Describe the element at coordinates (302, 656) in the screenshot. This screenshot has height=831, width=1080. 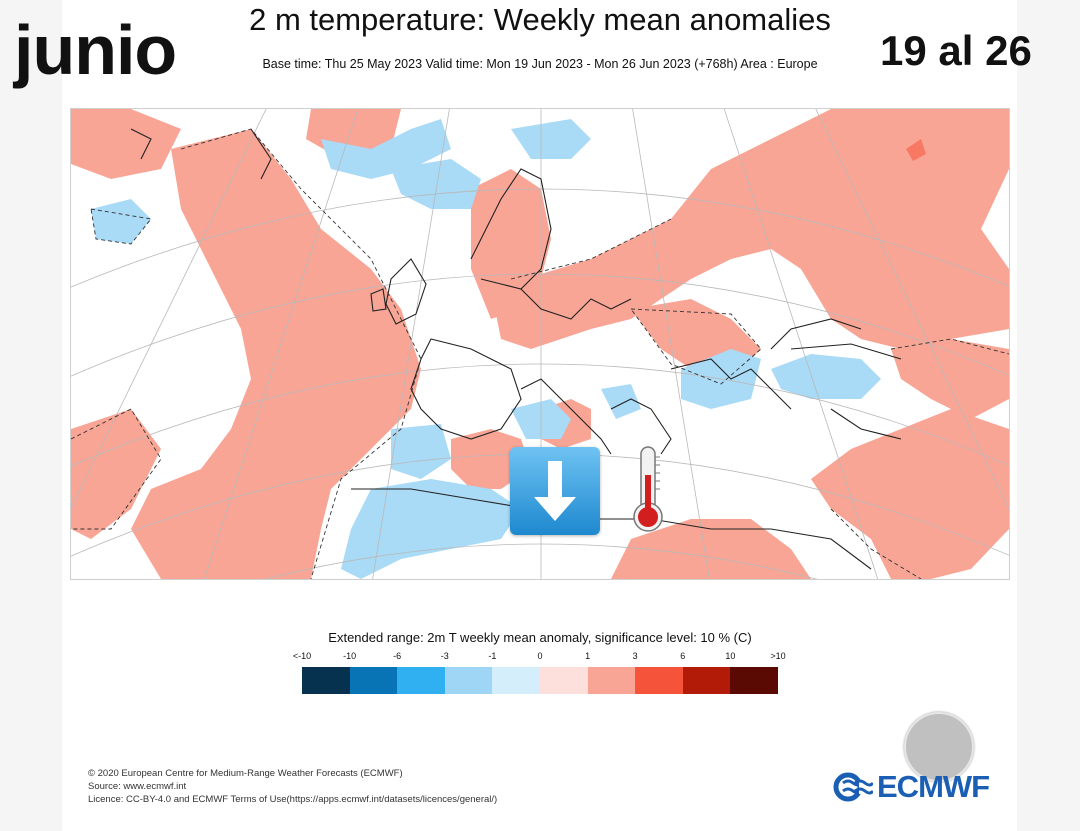
I see `legend-tick: <-10` at that location.